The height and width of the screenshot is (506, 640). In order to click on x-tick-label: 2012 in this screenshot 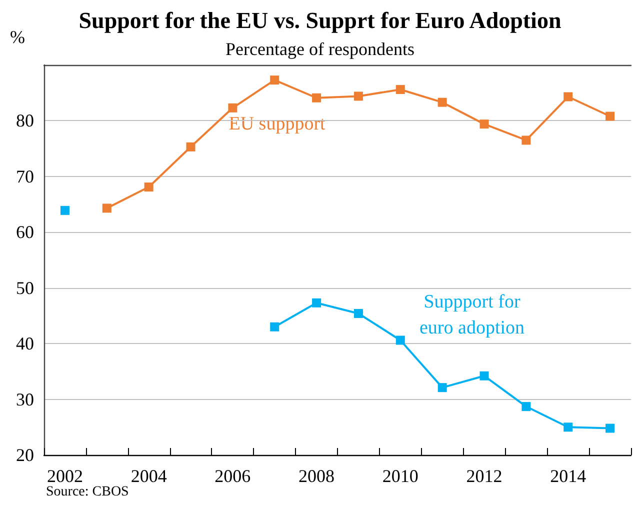, I will do `click(484, 476)`.